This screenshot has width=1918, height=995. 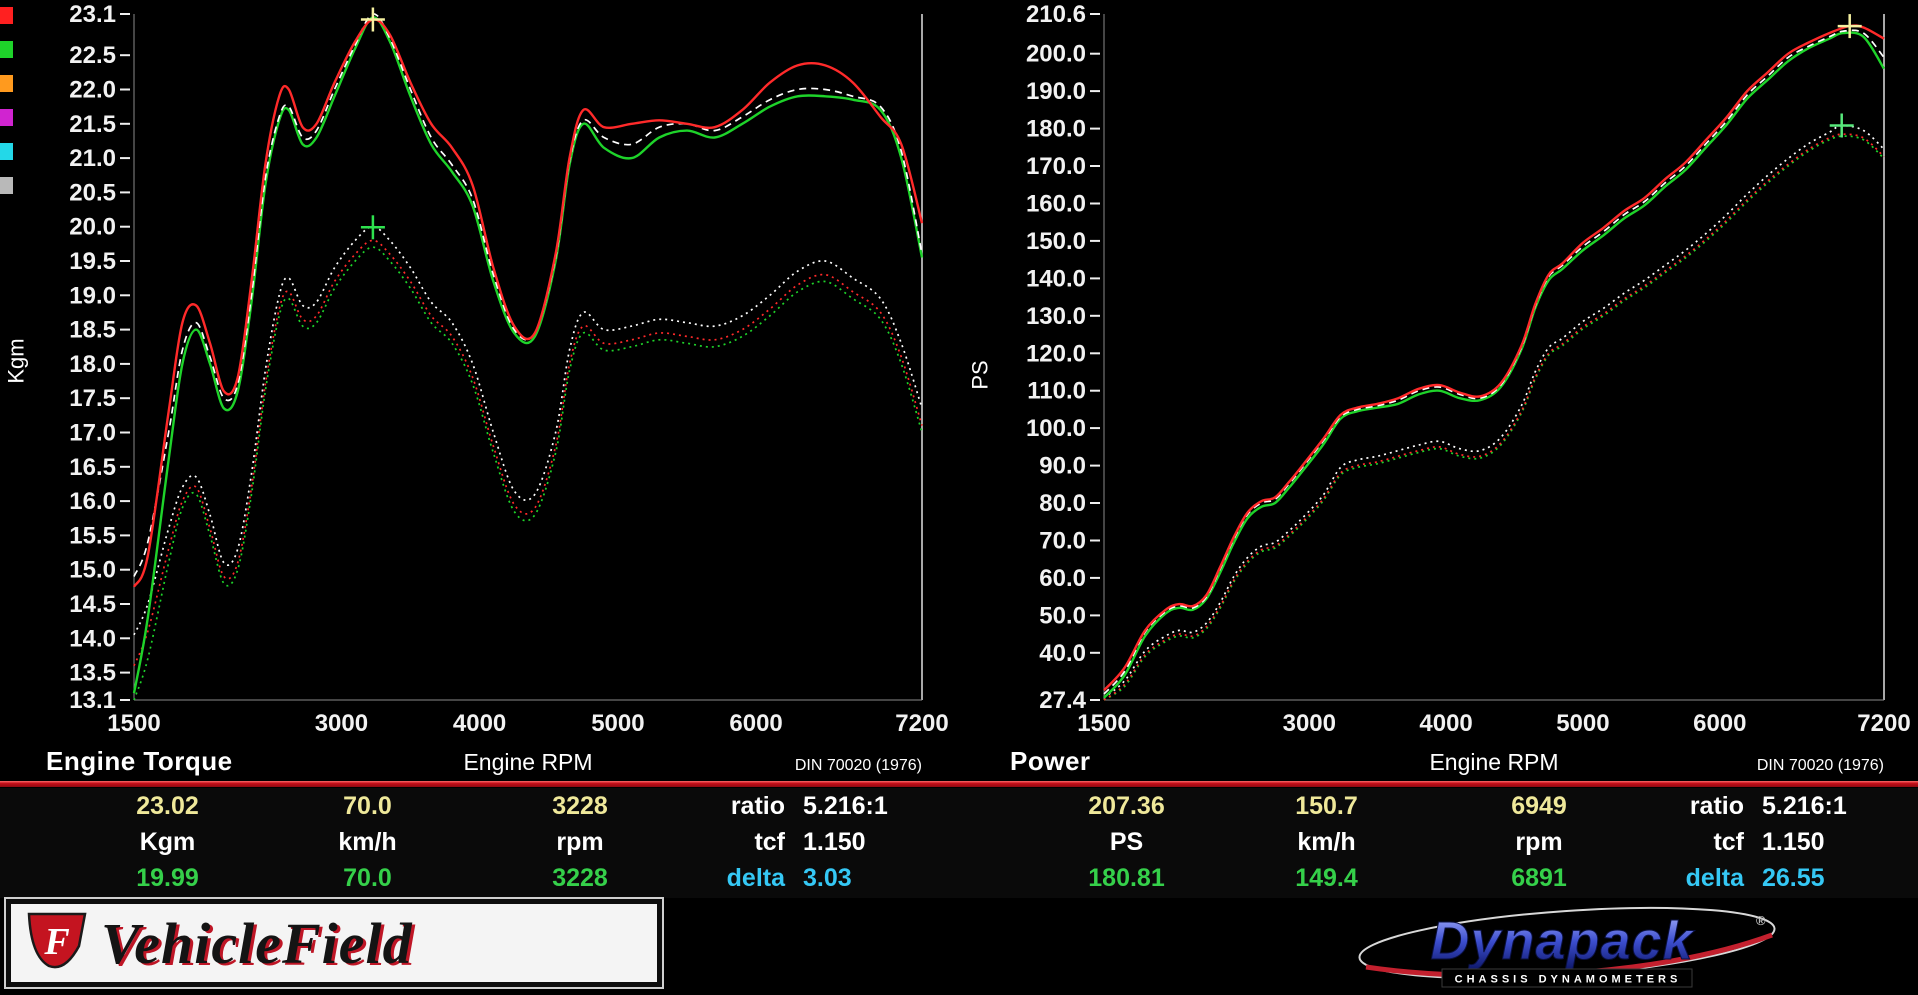 I want to click on y-tick-label: 19.5, so click(x=92, y=261).